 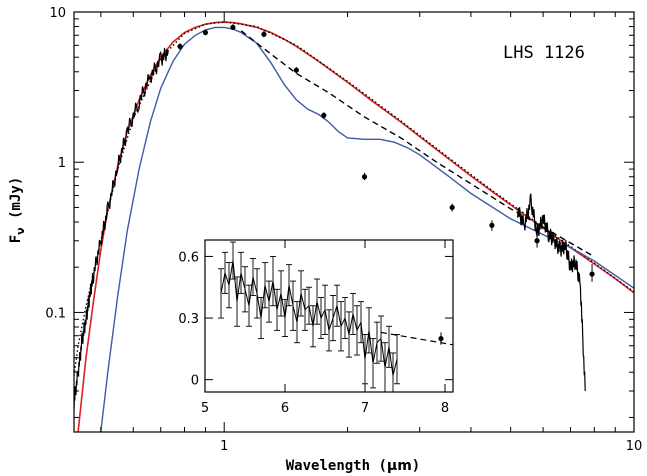 What do you see at coordinates (16, 239) in the screenshot?
I see `y-axis-title-main: F` at bounding box center [16, 239].